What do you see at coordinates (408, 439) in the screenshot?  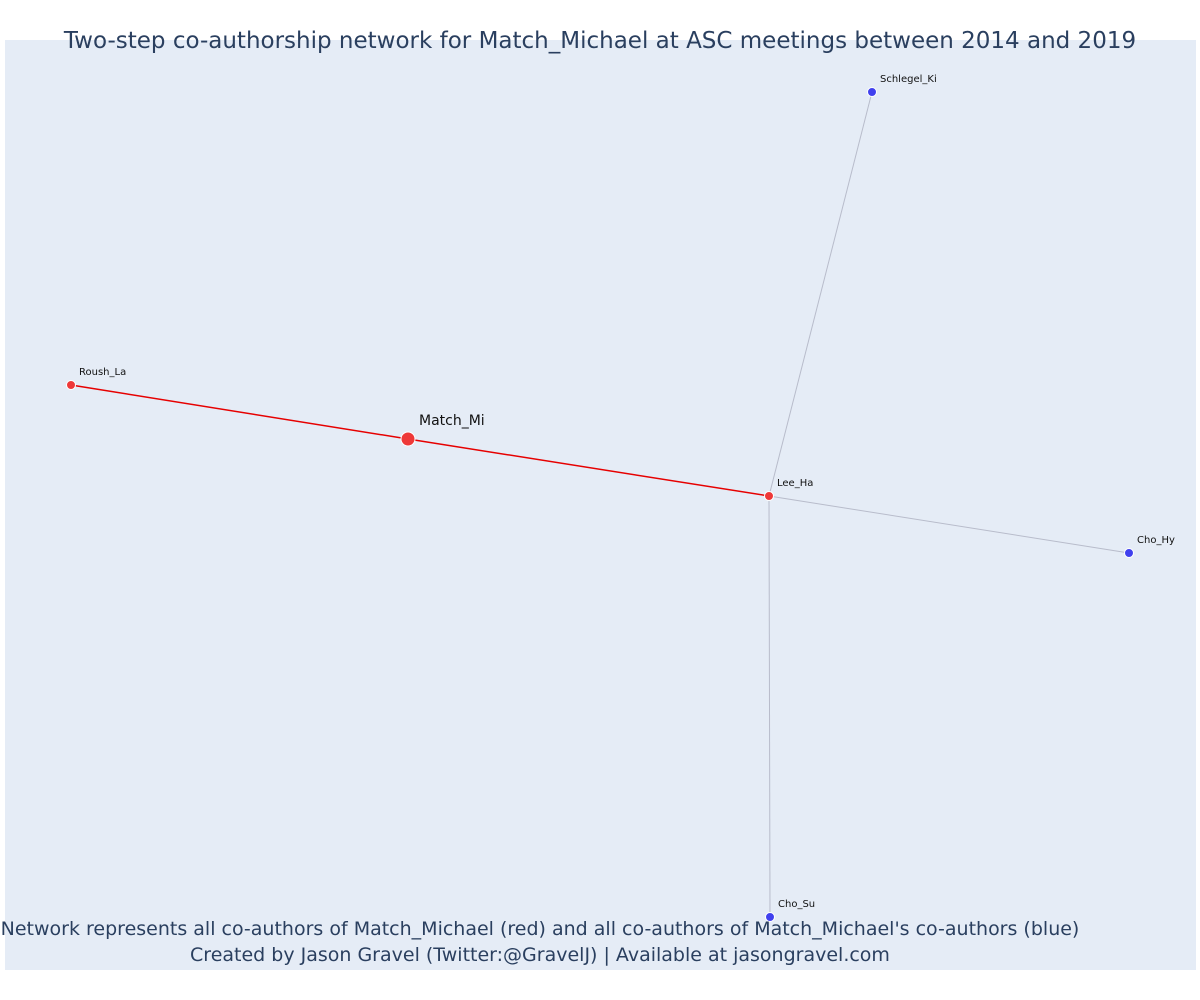 I see `node-Match_Mi` at bounding box center [408, 439].